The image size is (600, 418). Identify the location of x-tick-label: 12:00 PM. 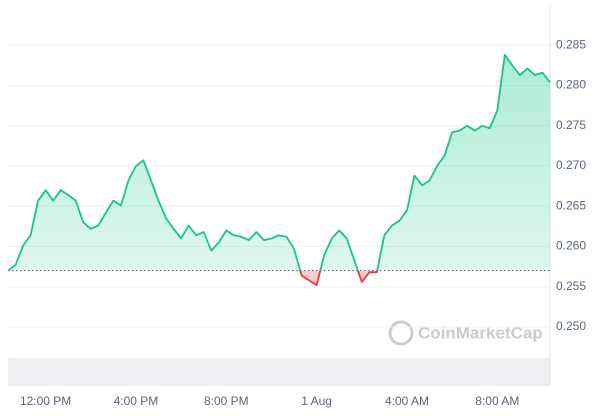
(45, 401).